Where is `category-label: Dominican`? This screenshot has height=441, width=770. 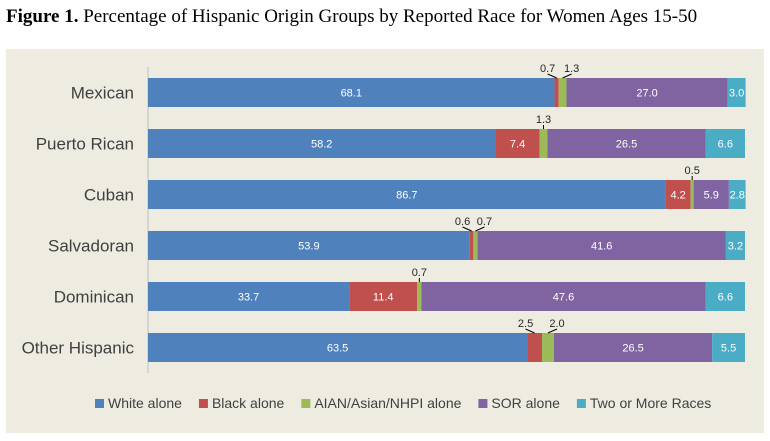 category-label: Dominican is located at coordinates (94, 297).